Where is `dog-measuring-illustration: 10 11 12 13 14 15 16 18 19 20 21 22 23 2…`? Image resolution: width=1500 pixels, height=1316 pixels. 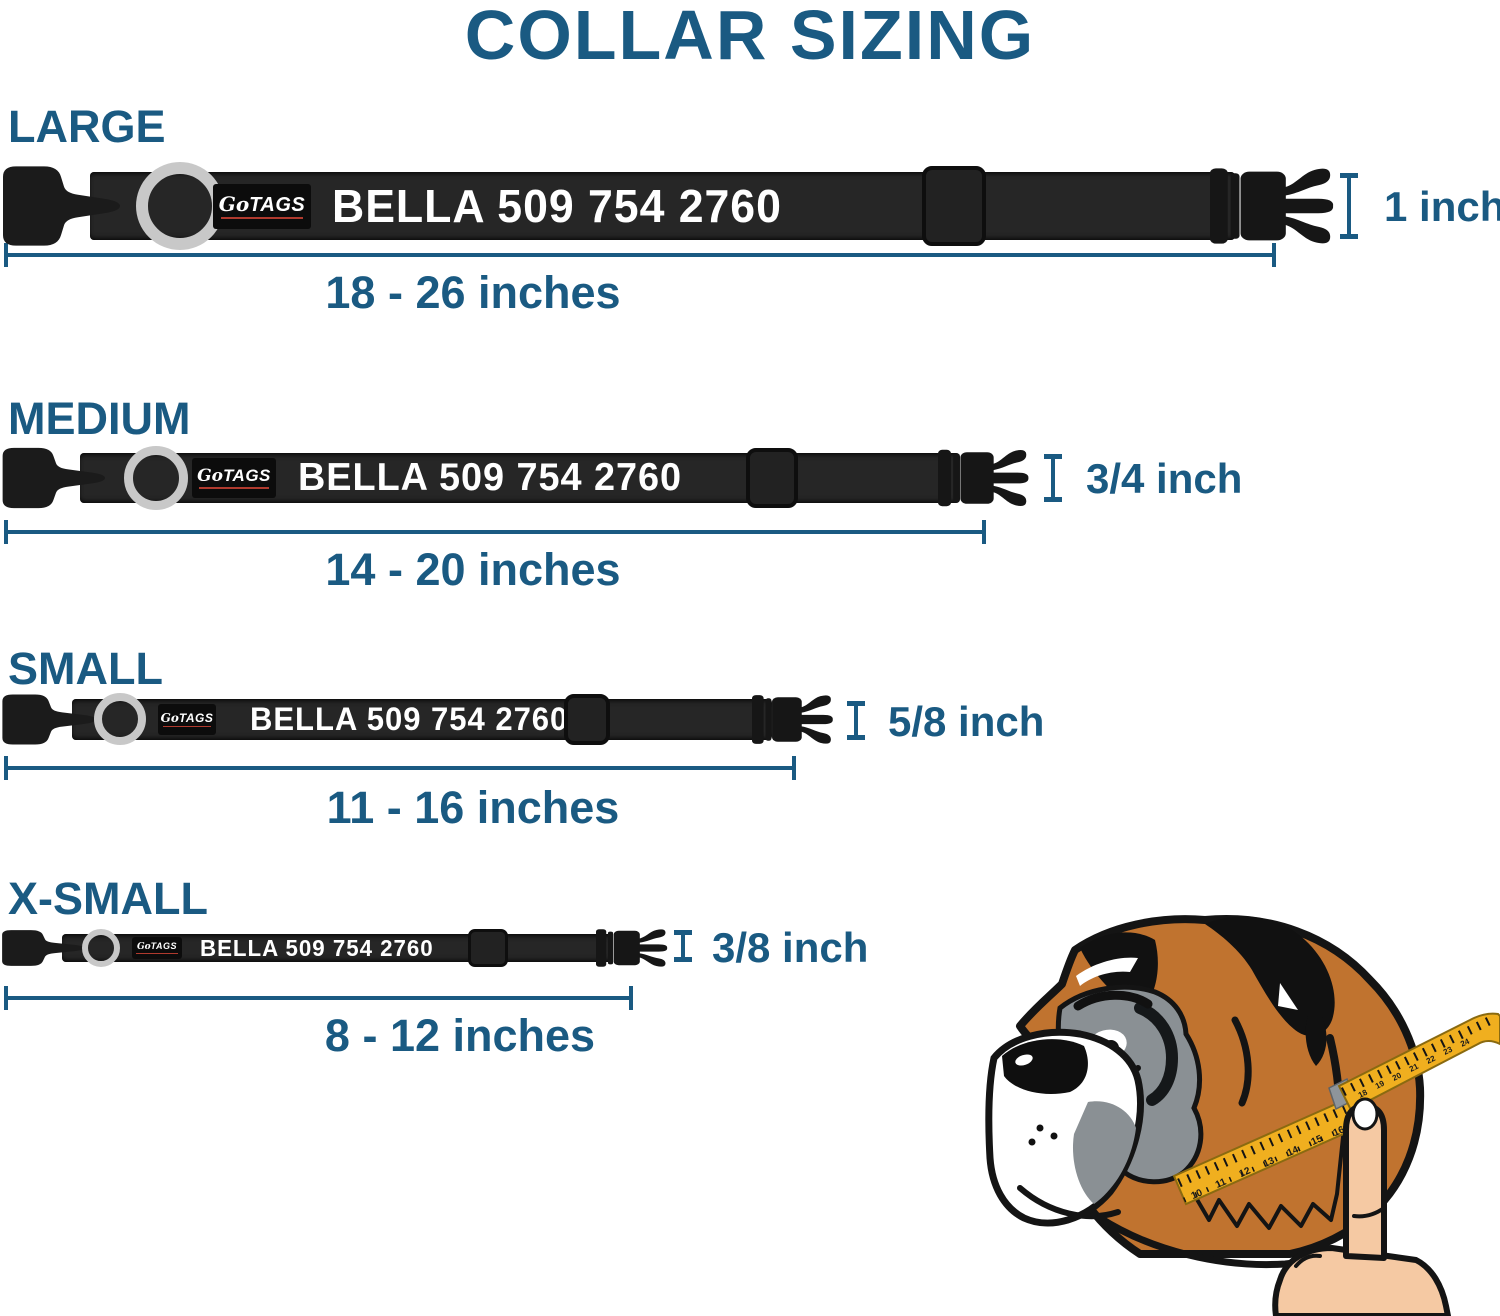 dog-measuring-illustration: 10 11 12 13 14 15 16 18 19 20 21 22 23 2… is located at coordinates (1240, 1102).